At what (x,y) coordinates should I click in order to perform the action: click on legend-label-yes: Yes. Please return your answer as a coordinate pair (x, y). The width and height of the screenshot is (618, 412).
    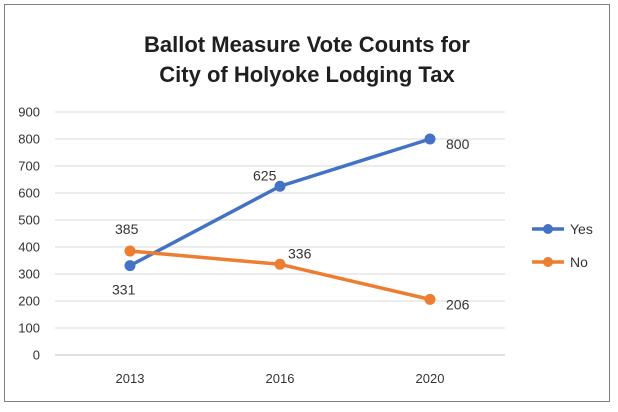
    Looking at the image, I should click on (581, 229).